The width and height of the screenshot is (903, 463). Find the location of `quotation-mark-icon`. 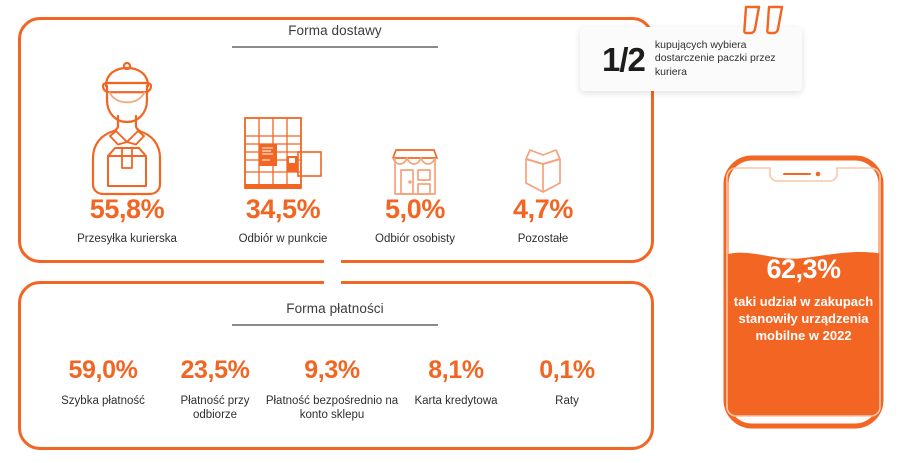

quotation-mark-icon is located at coordinates (766, 25).